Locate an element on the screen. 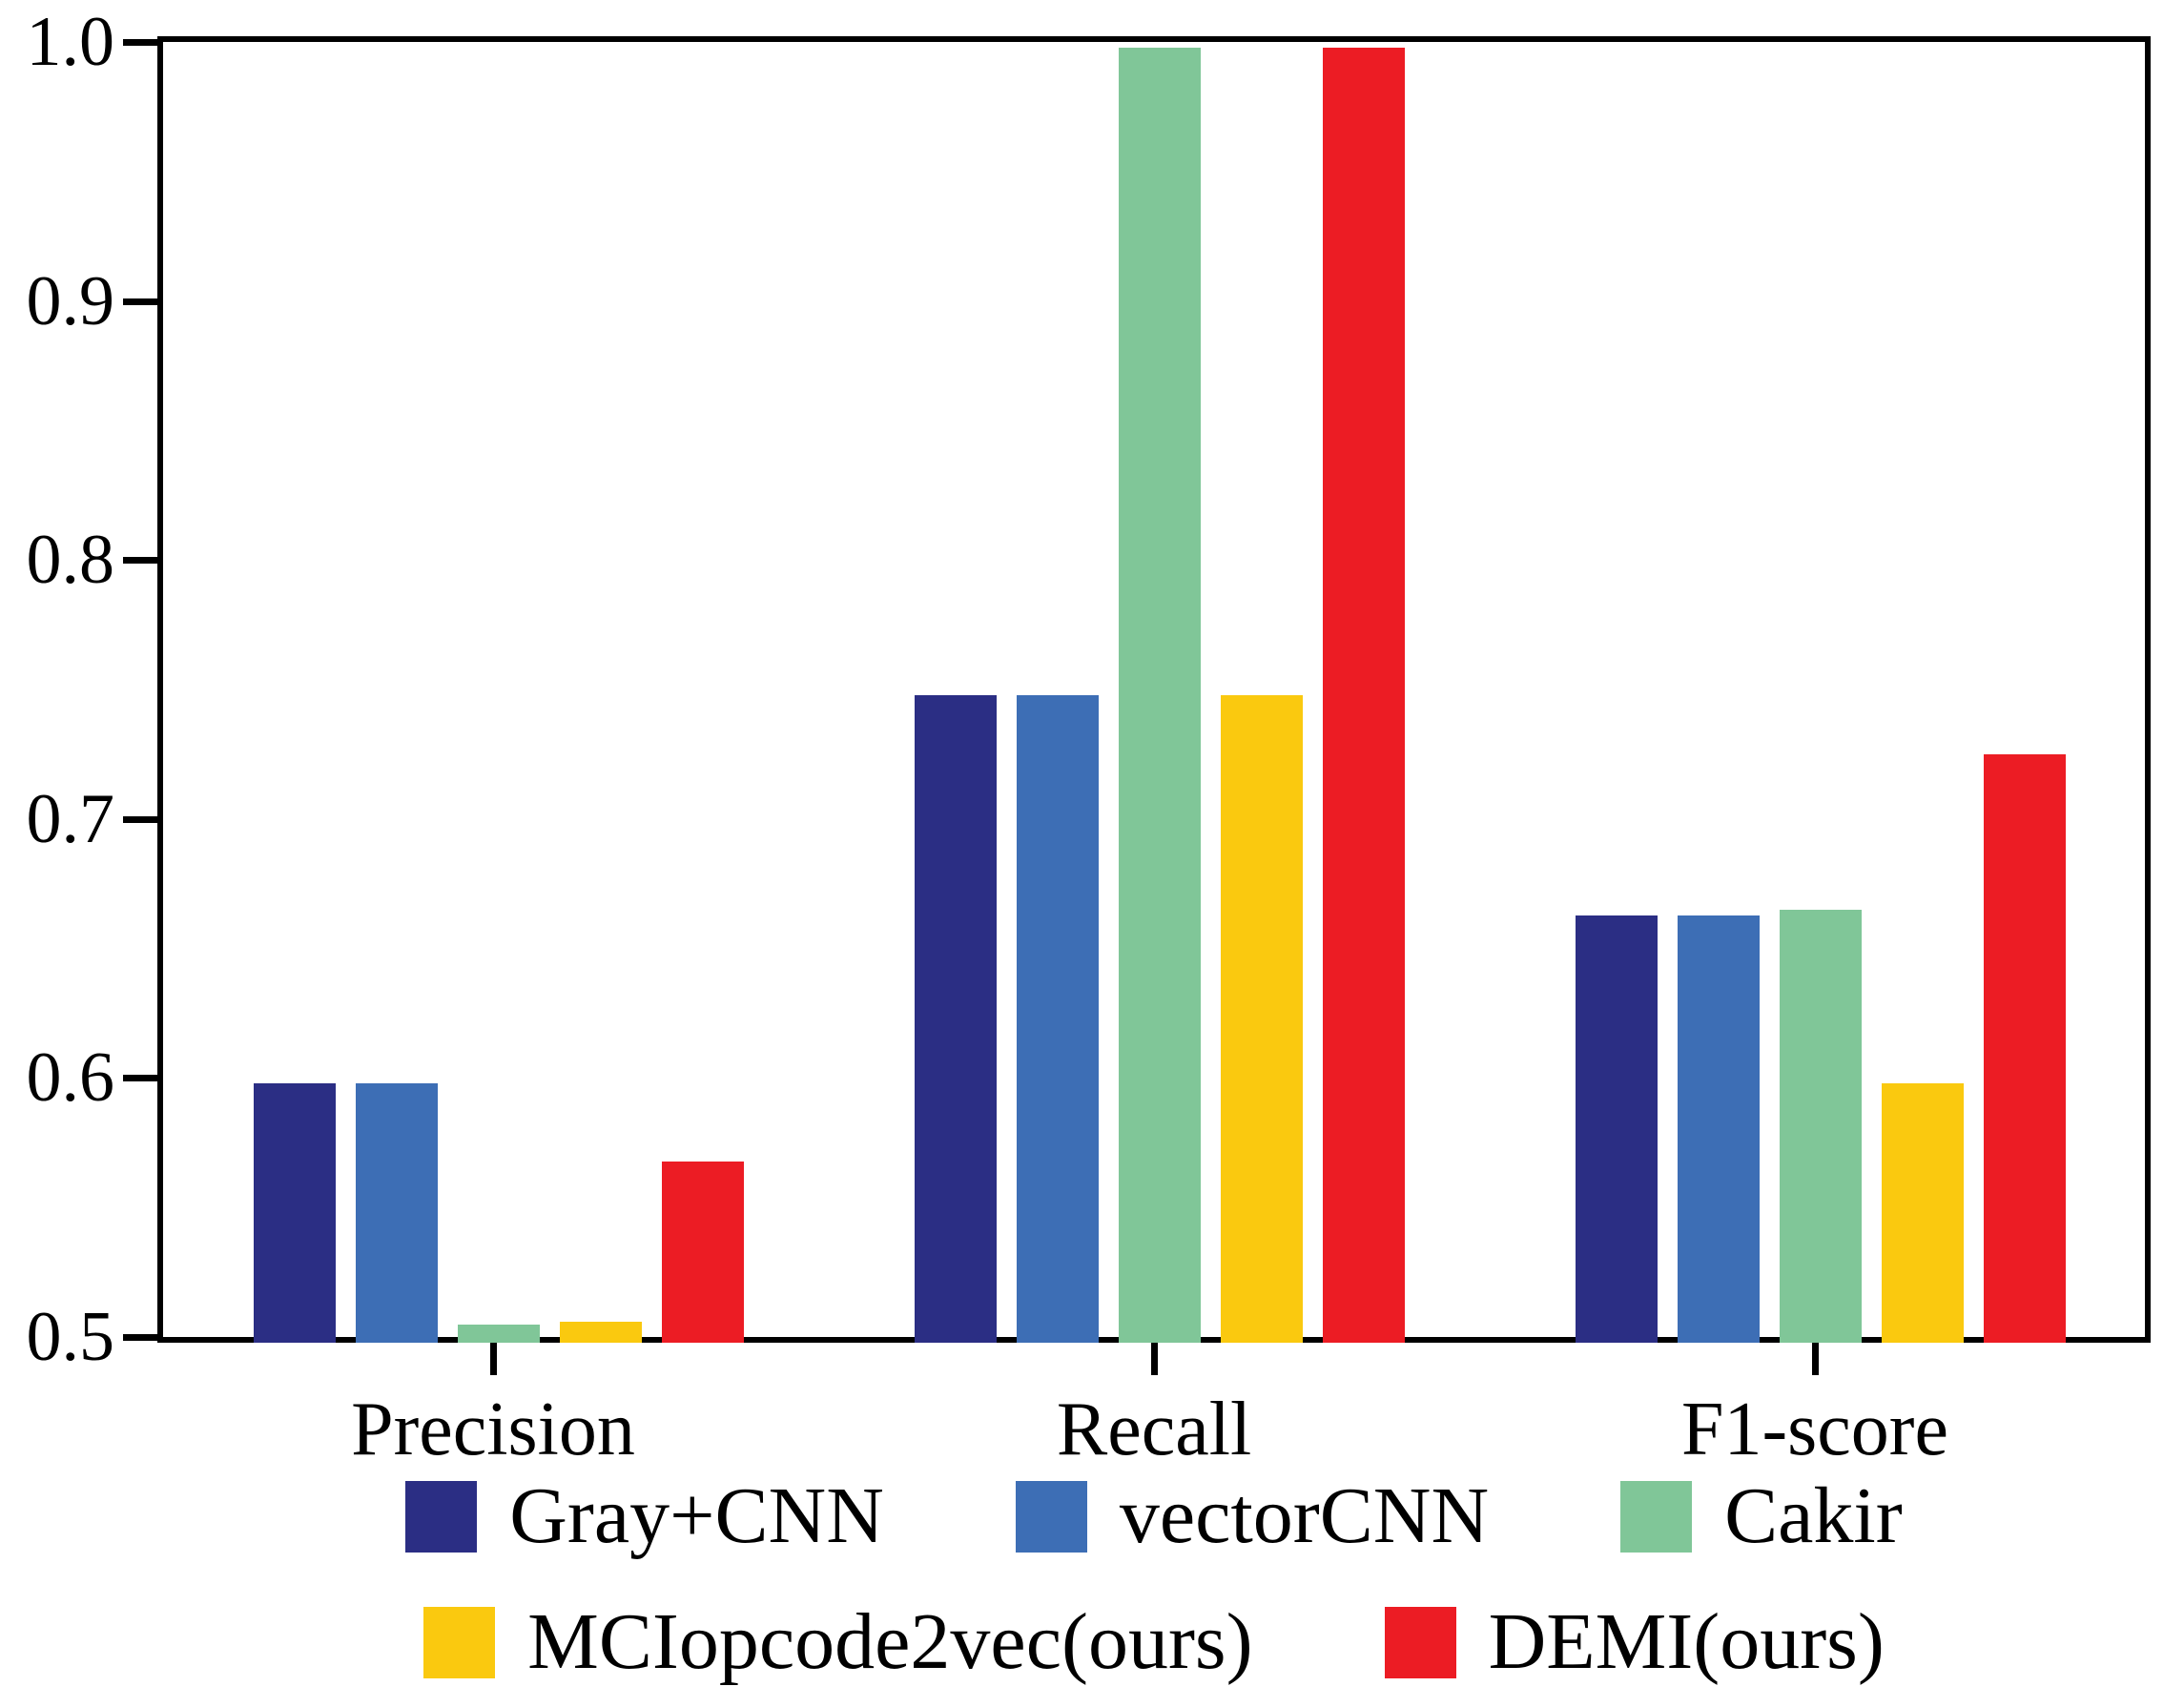 This screenshot has height=1707, width=2184. legend-label-mciopcode2vec-ours: MCIopcode2vec(ours) is located at coordinates (890, 1641).